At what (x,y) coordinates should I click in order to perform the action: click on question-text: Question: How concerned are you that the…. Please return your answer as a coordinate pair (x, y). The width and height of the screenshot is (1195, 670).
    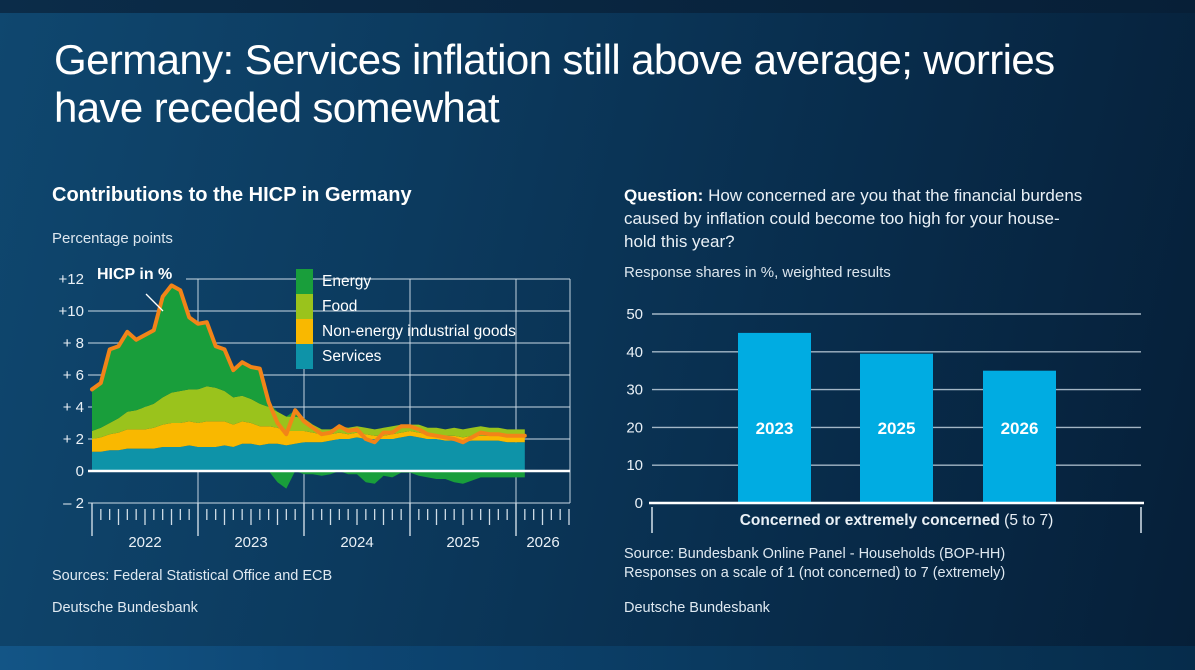
    Looking at the image, I should click on (900, 218).